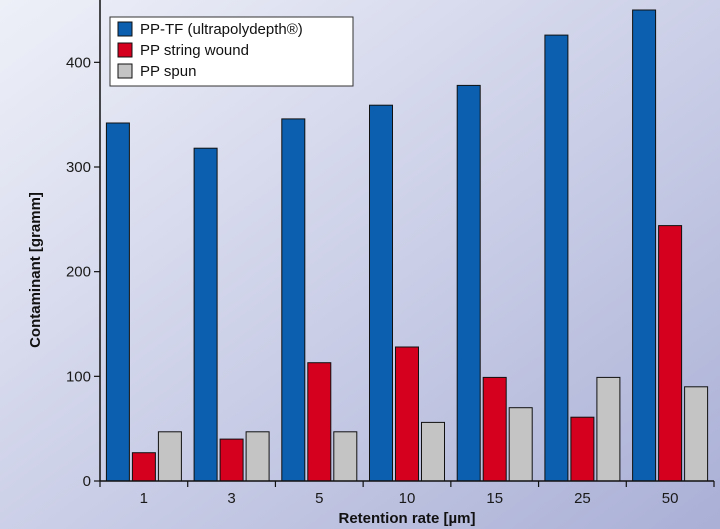 This screenshot has width=720, height=529. I want to click on x-tick-label-5: 5, so click(319, 498).